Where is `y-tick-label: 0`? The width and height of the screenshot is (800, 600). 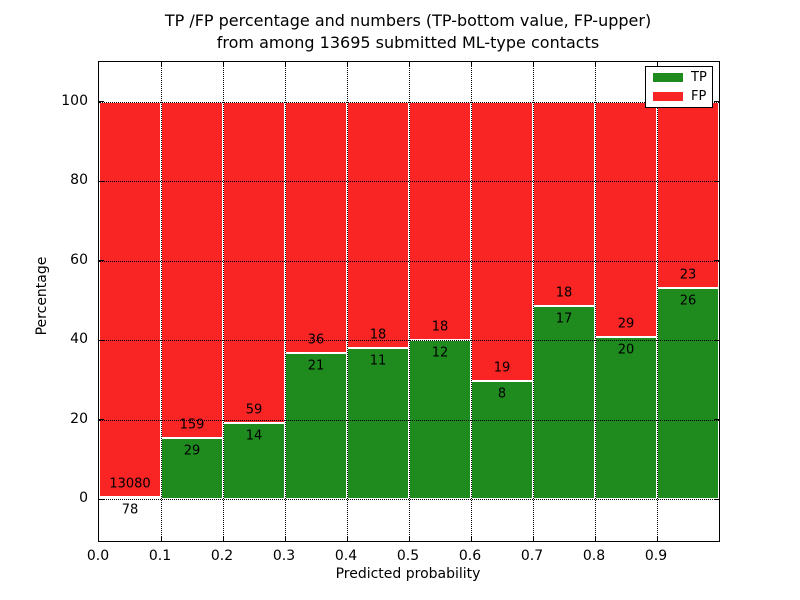
y-tick-label: 0 is located at coordinates (83, 498).